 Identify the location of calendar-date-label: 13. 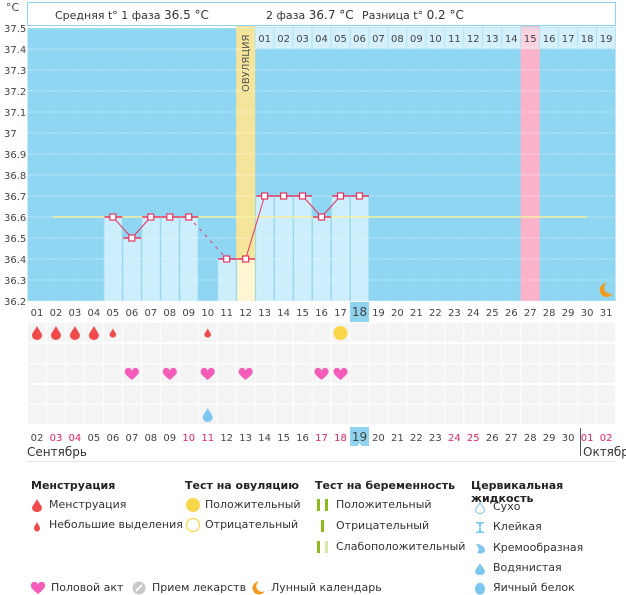
(245, 438).